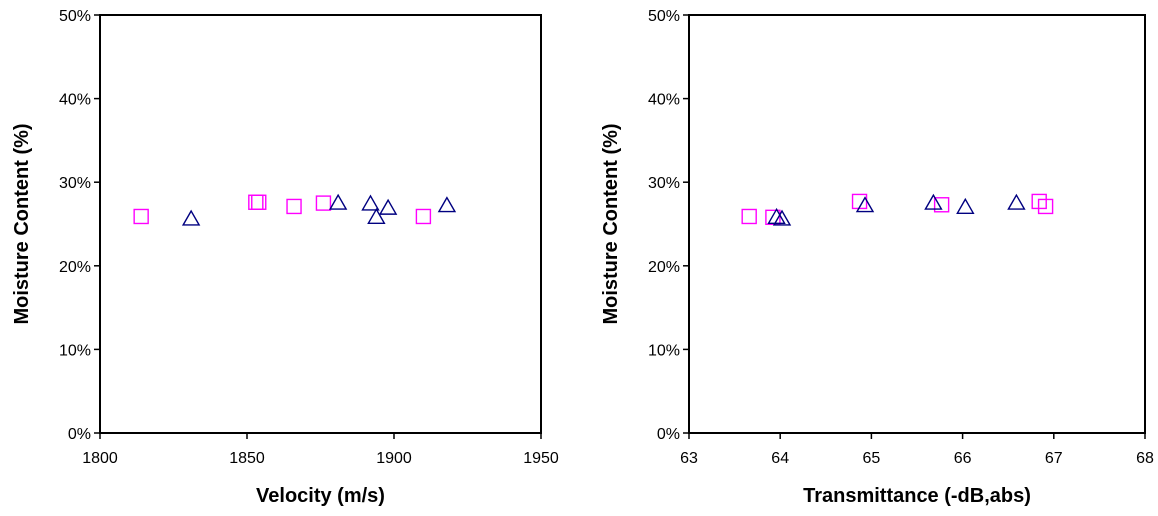 This screenshot has height=516, width=1158. What do you see at coordinates (100, 458) in the screenshot?
I see `x-tick-label: 1800` at bounding box center [100, 458].